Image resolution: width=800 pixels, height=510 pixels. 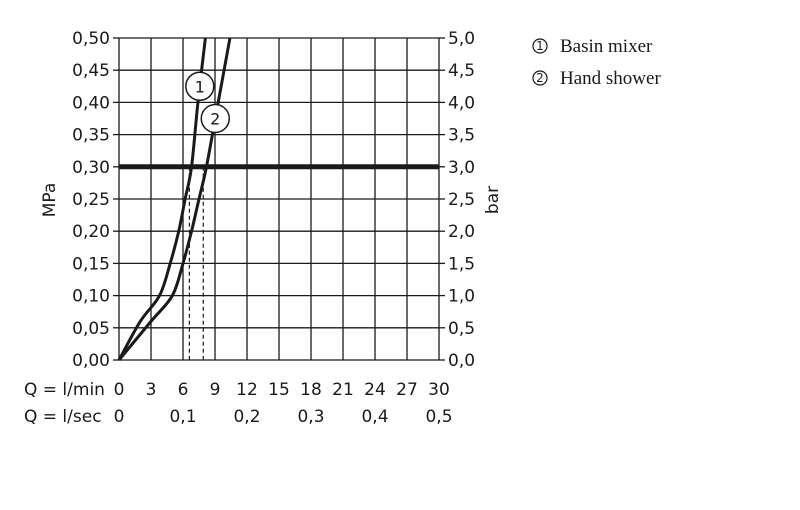 I want to click on y-left-tick-label: 0,35, so click(x=91, y=136).